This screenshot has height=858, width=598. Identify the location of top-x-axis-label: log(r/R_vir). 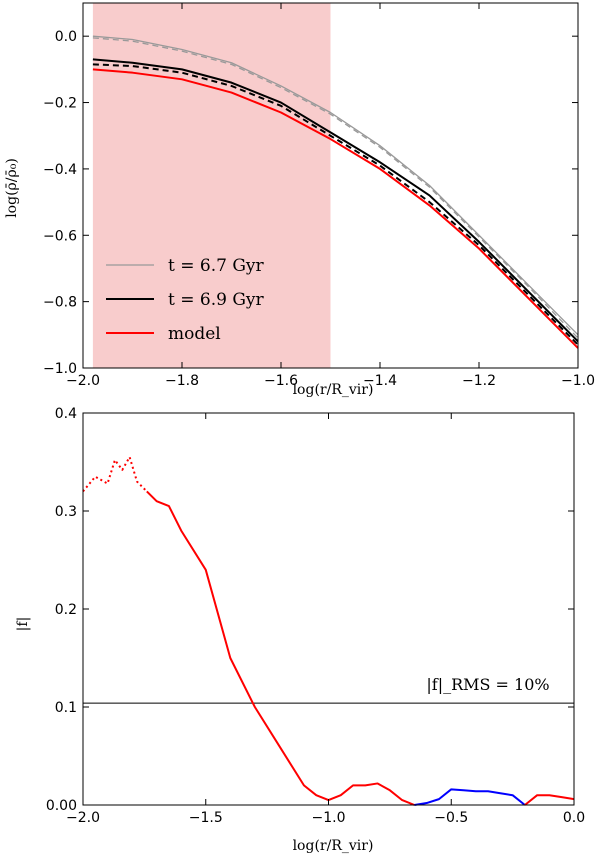
(333, 390).